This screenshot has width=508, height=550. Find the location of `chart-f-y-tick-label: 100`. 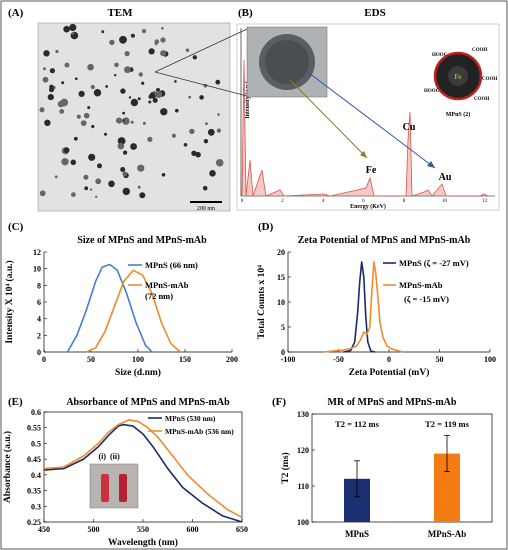

chart-f-y-tick-label: 100 is located at coordinates (303, 522).